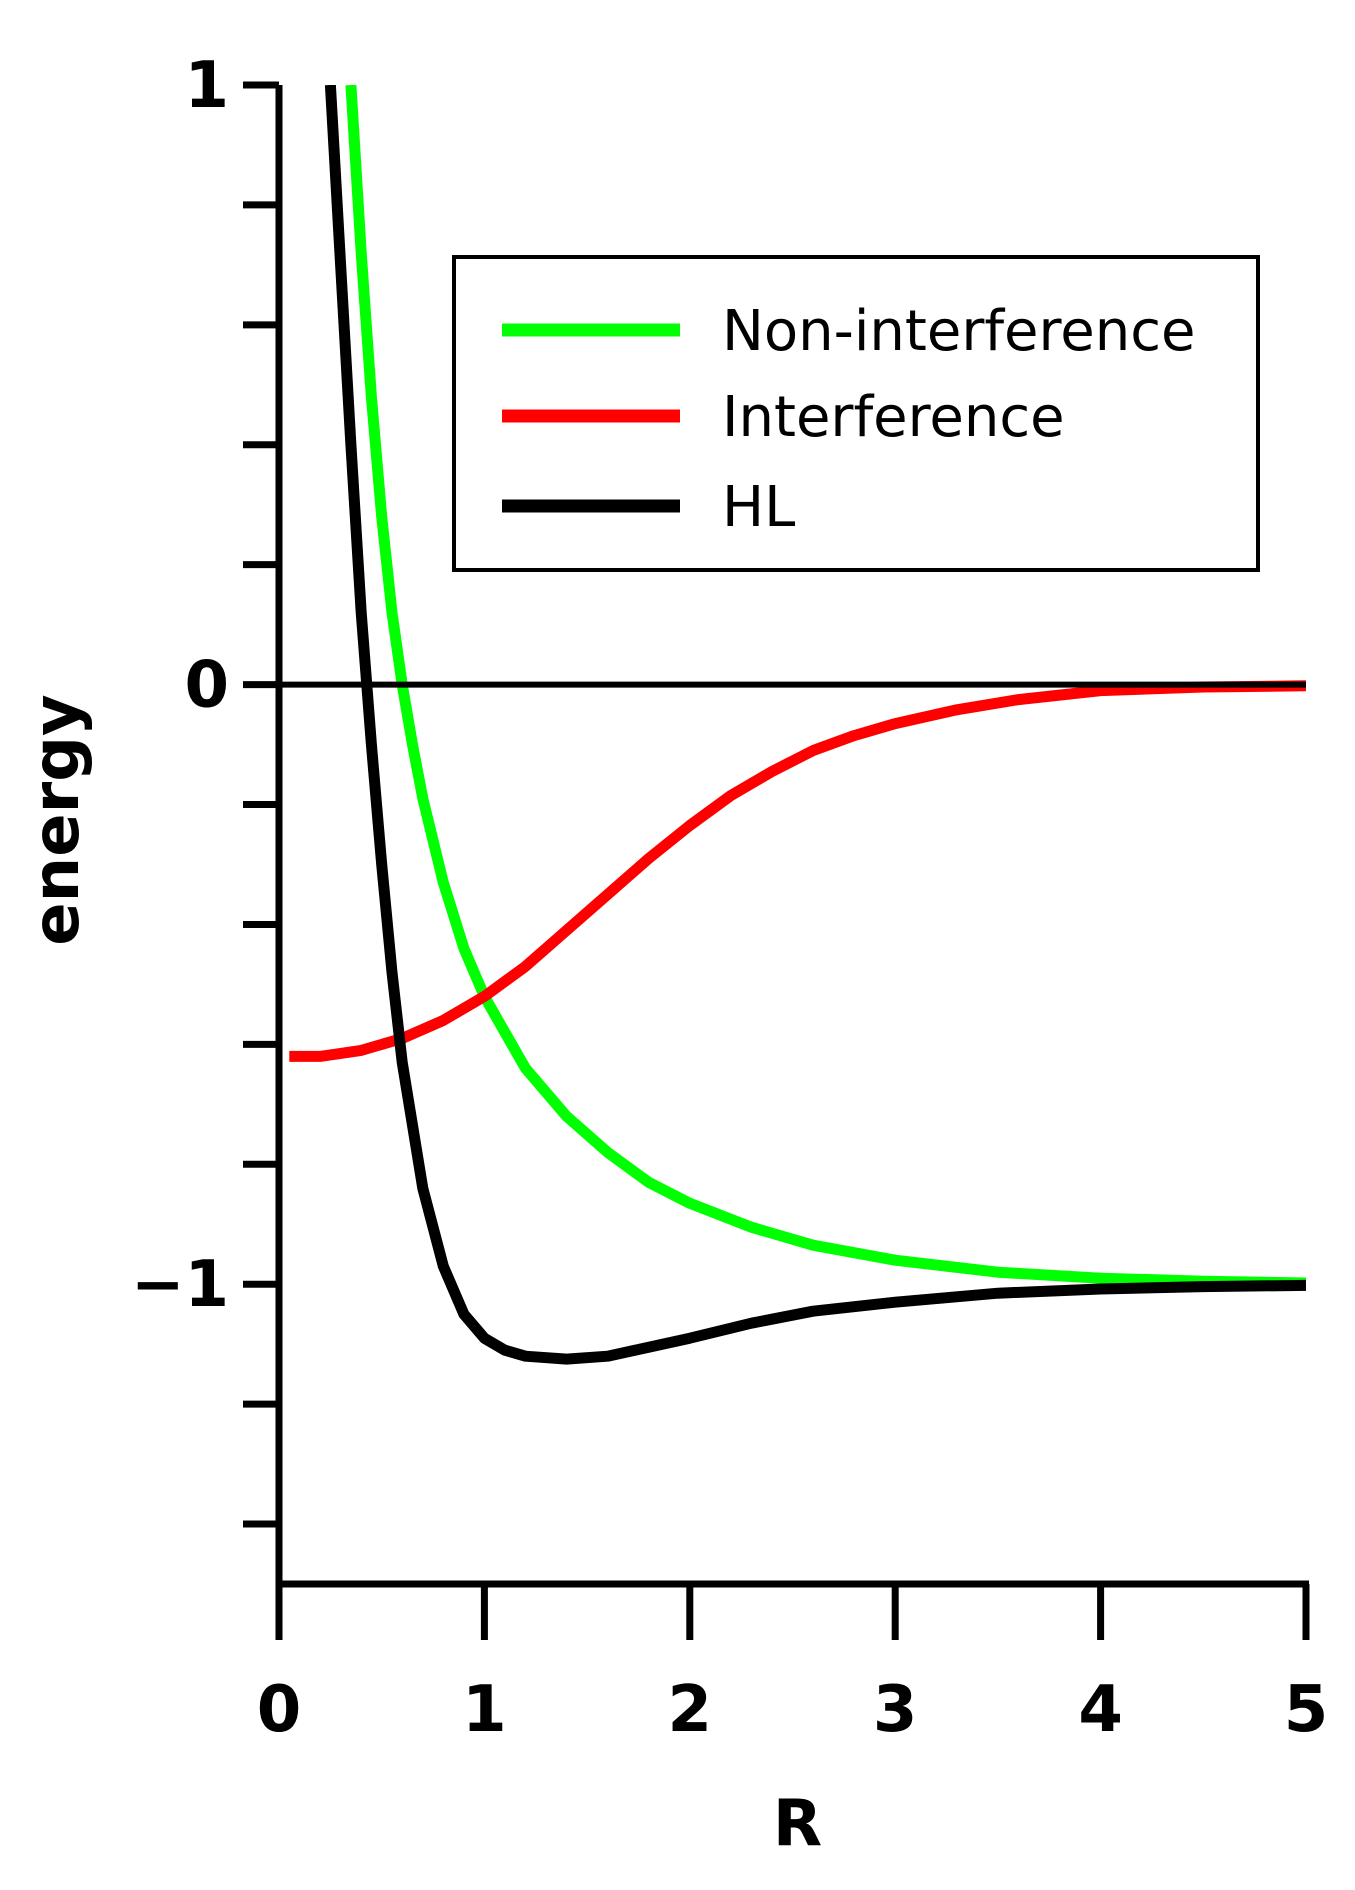  I want to click on legend-label-hl: HL, so click(758, 507).